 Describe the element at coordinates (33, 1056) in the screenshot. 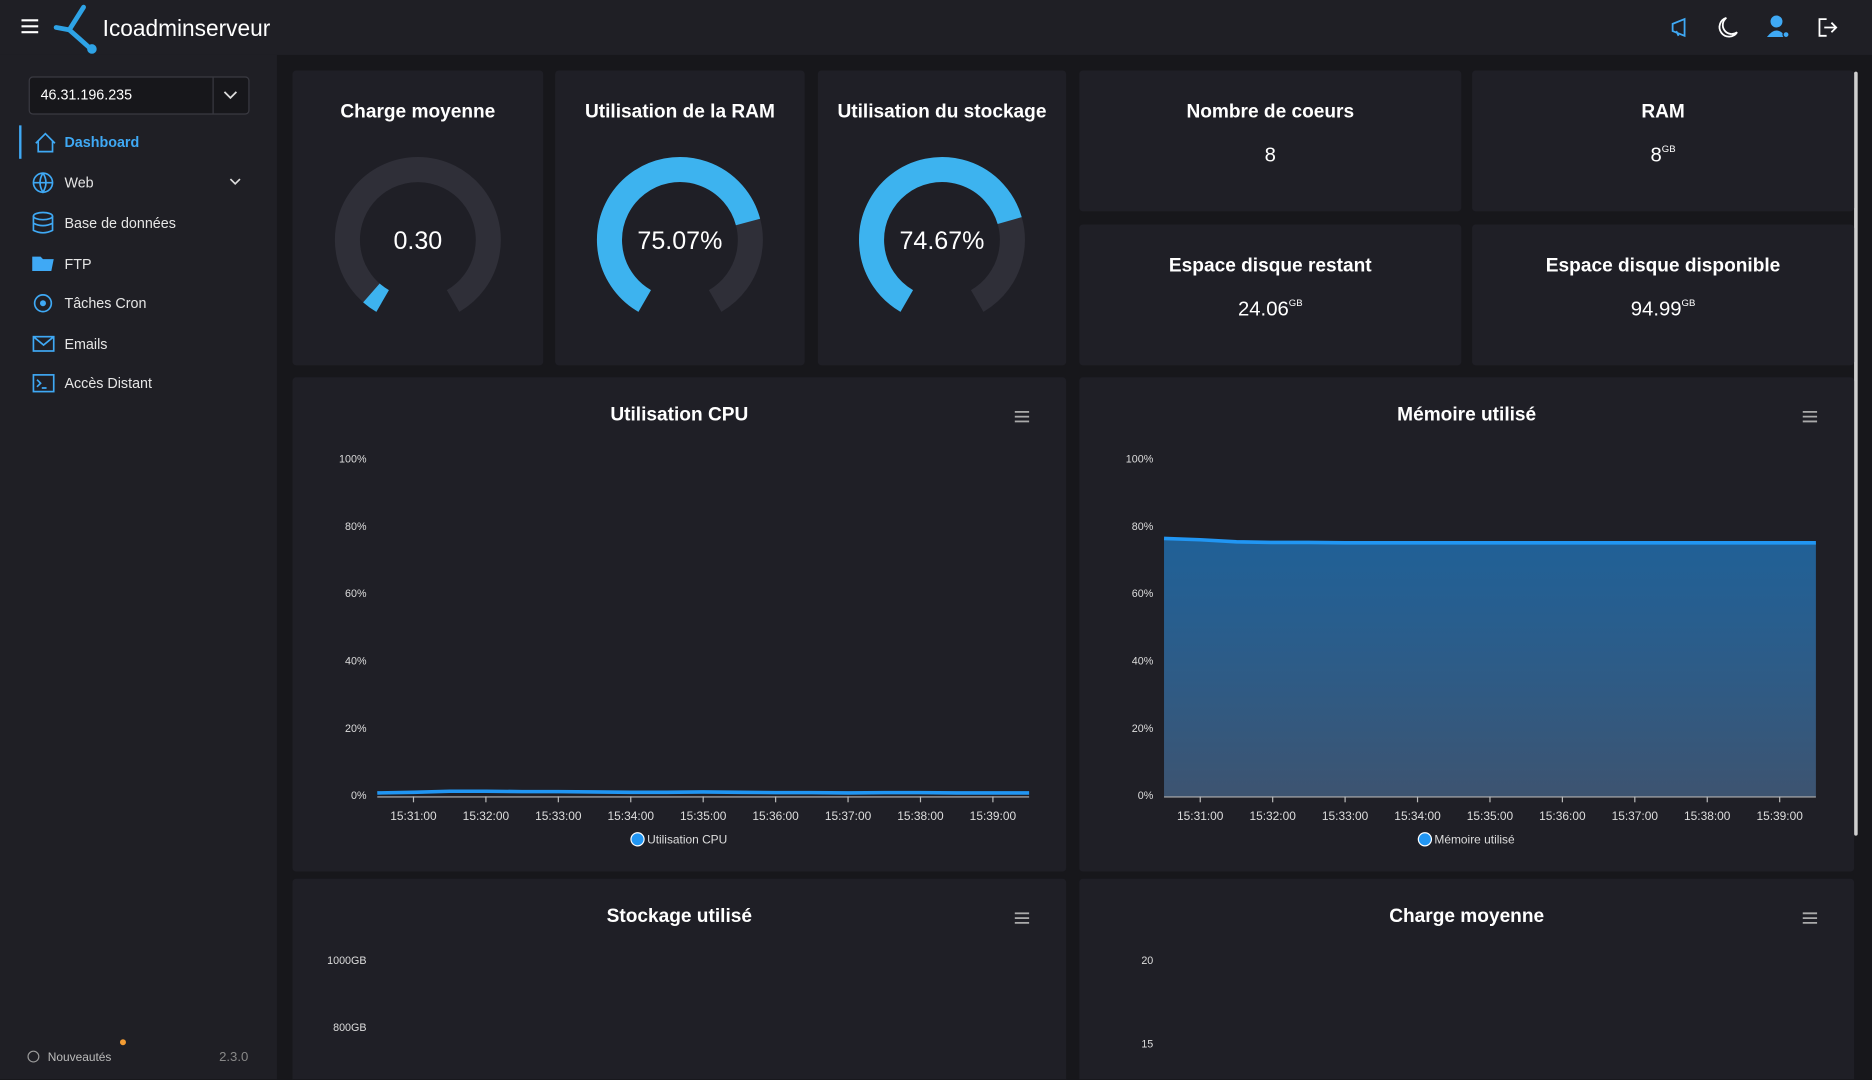

I see `news-icon` at that location.